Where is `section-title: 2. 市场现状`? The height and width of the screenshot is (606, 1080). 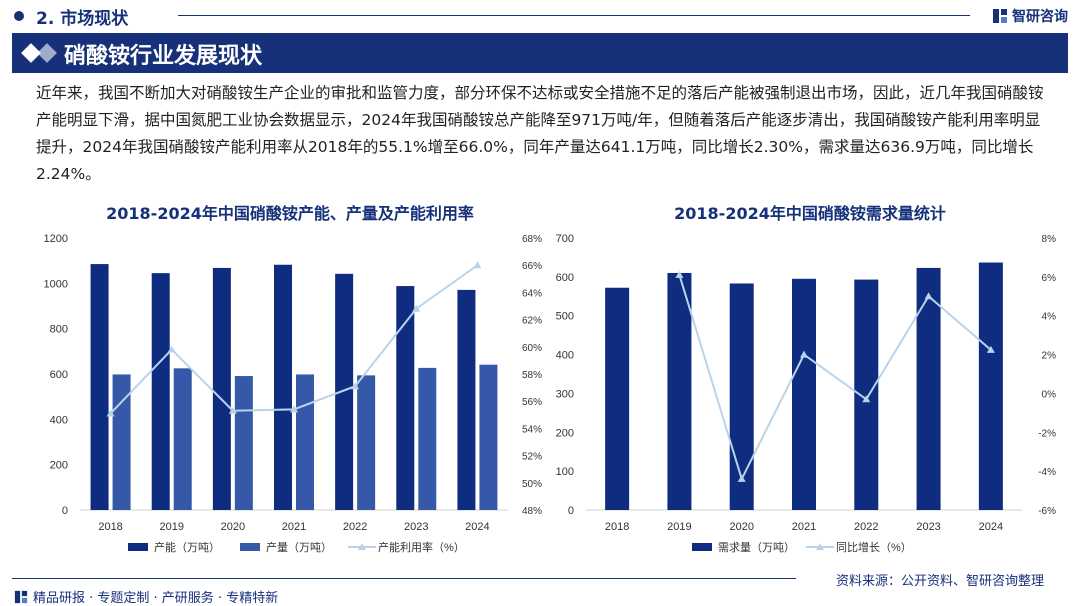
section-title: 2. 市场现状 is located at coordinates (82, 19).